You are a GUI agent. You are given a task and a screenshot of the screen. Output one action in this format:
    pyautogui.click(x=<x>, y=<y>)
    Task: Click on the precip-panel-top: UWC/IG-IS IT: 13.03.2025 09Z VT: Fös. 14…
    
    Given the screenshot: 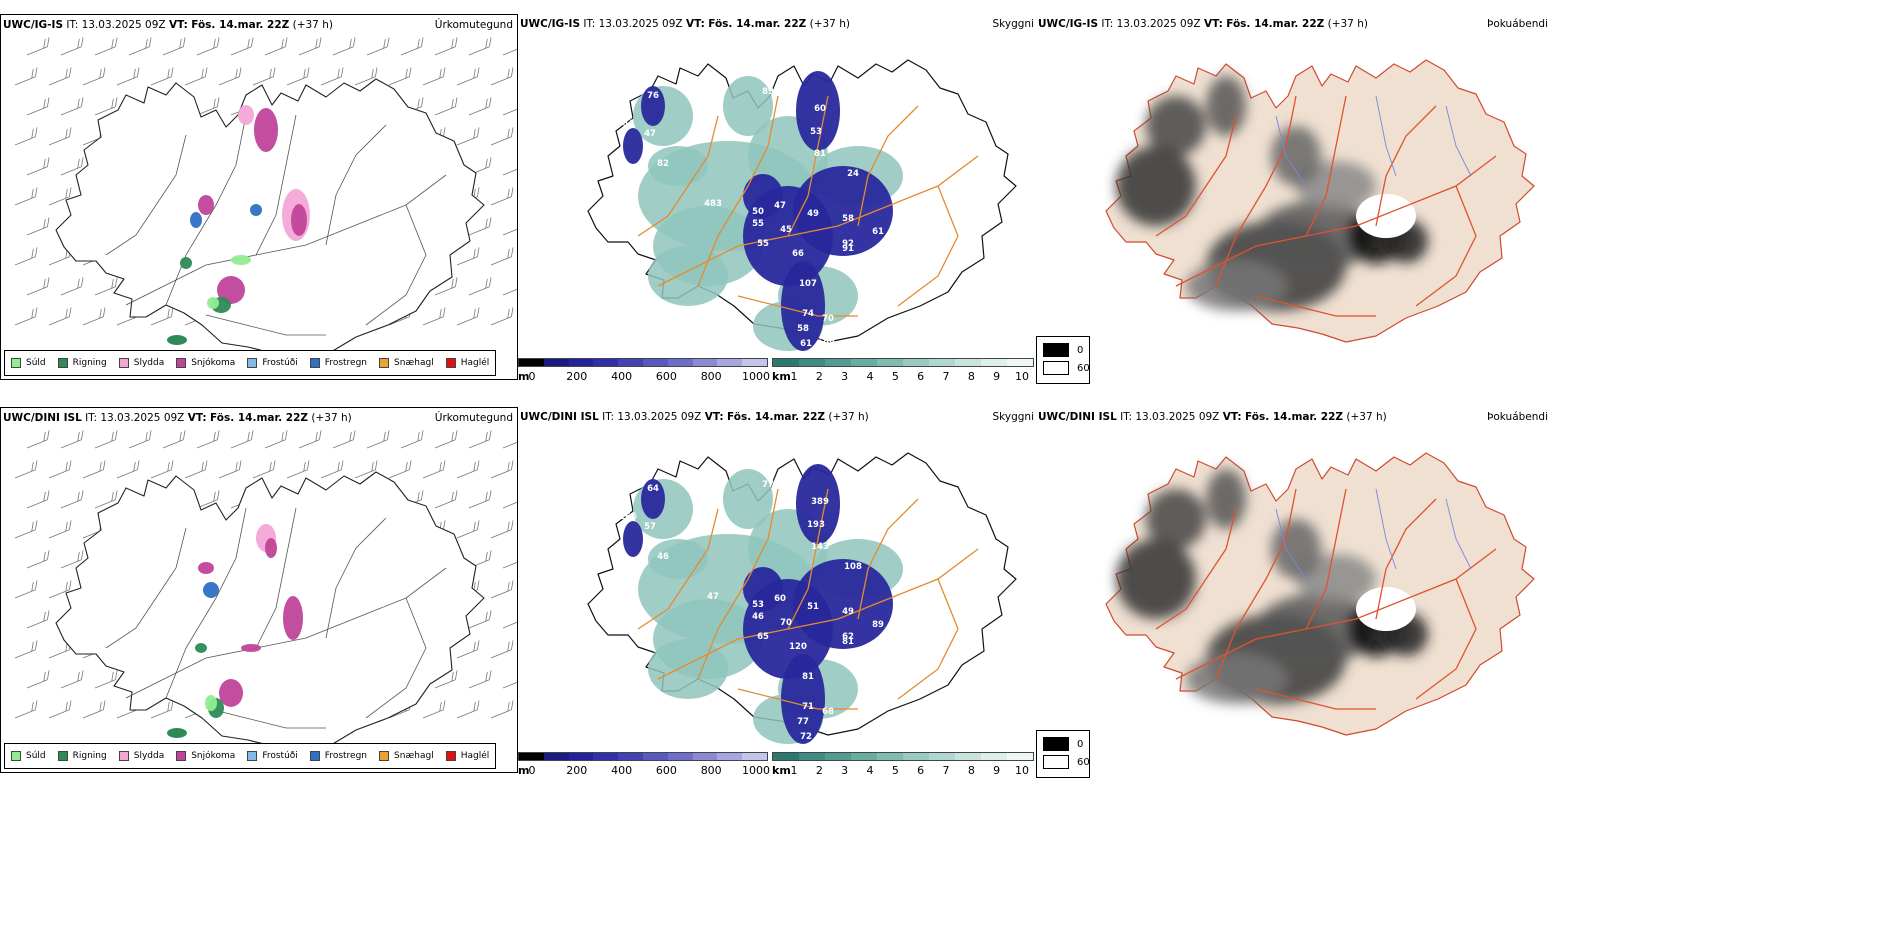 What is the action you would take?
    pyautogui.click(x=259, y=197)
    